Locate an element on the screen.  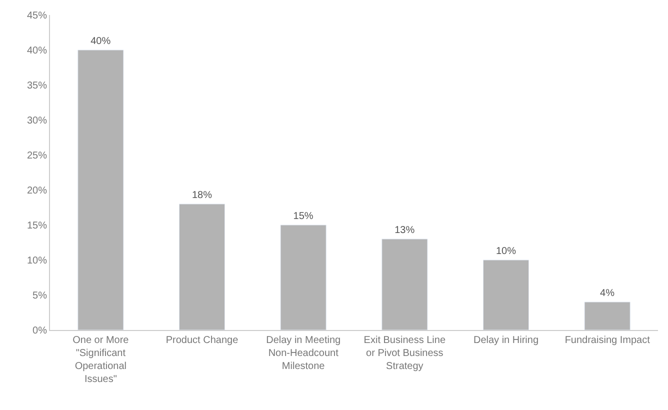
x-tick-label: Product Change is located at coordinates (202, 340).